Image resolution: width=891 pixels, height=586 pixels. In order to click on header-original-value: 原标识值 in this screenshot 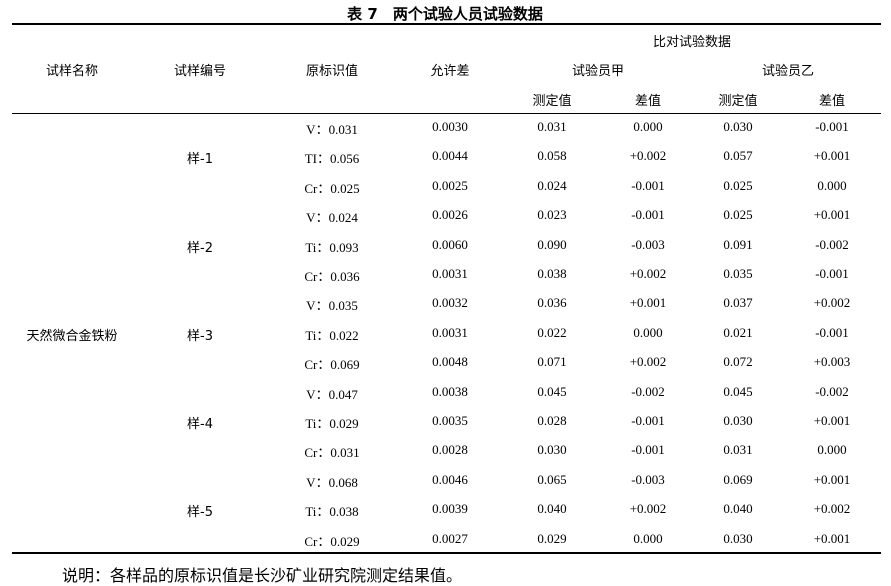, I will do `click(332, 71)`.